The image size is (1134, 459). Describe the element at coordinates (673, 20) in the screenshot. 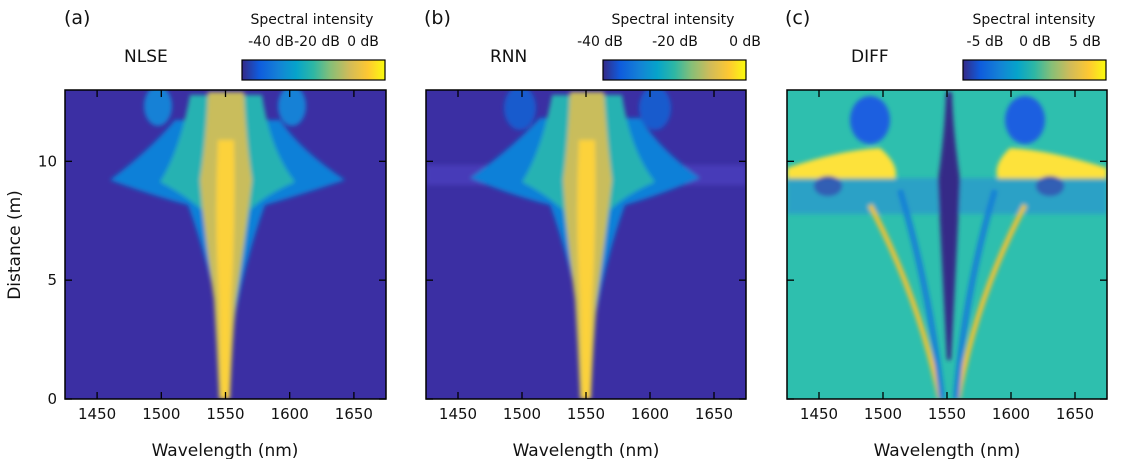

I see `colorbar-title-b: Spectral intensity` at that location.